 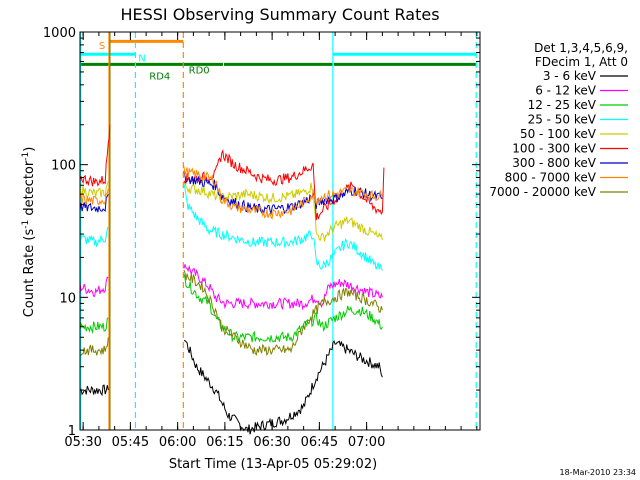 What do you see at coordinates (26, 224) in the screenshot?
I see `y-axis-label-sup-1: -1` at bounding box center [26, 224].